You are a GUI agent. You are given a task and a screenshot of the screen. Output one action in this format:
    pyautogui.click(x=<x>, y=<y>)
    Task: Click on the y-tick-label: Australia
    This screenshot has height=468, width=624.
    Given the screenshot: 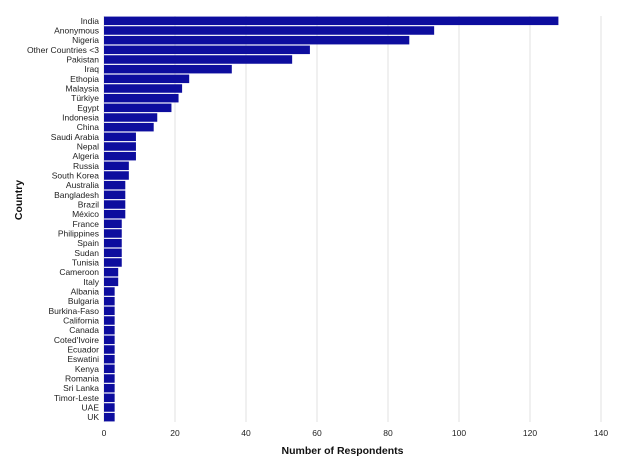 What is the action you would take?
    pyautogui.click(x=82, y=185)
    